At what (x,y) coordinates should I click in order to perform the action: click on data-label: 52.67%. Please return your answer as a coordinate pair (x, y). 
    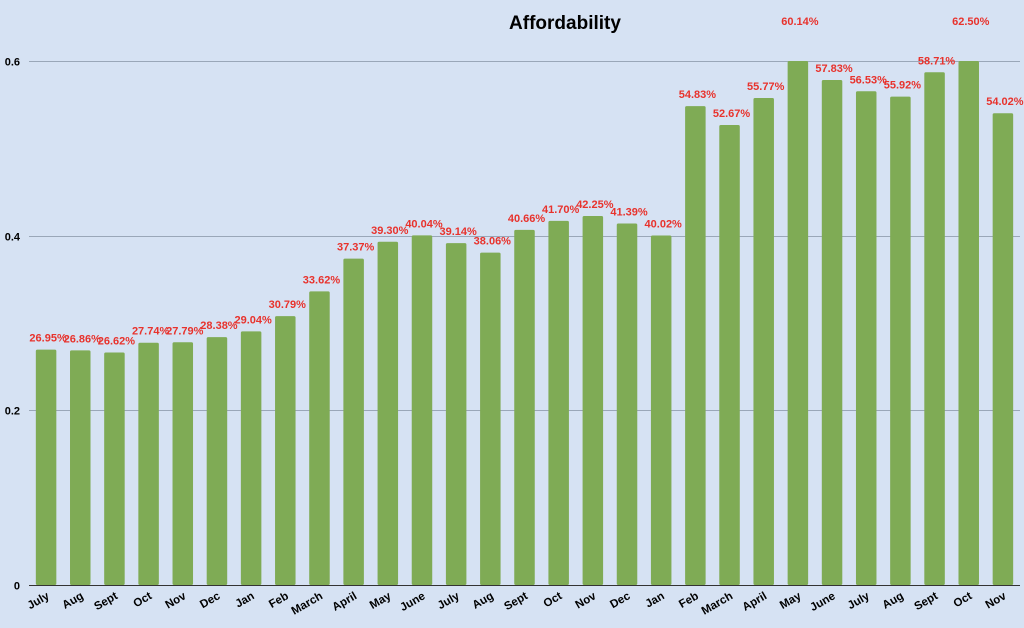
    Looking at the image, I should click on (732, 114).